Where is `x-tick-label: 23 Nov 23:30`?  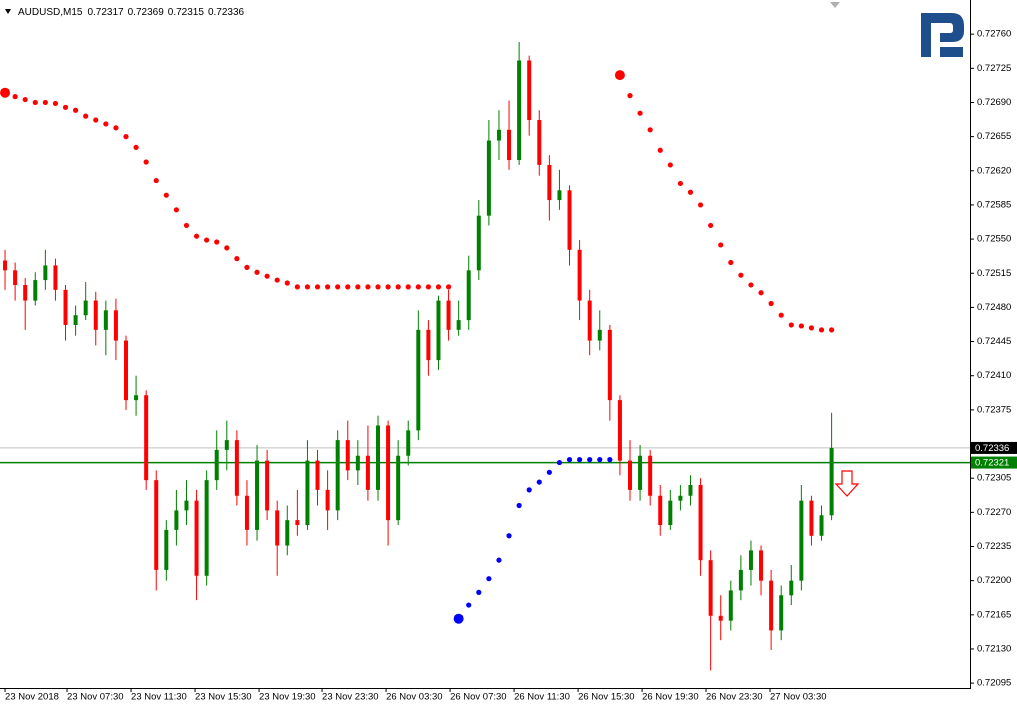 x-tick-label: 23 Nov 23:30 is located at coordinates (350, 697).